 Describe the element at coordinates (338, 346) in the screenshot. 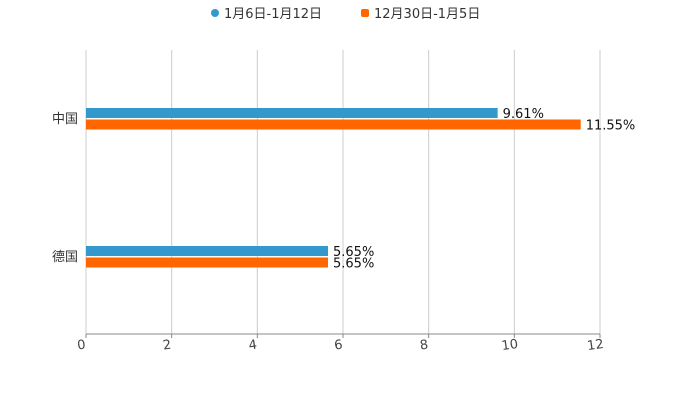

I see `x-tick-label: 6` at that location.